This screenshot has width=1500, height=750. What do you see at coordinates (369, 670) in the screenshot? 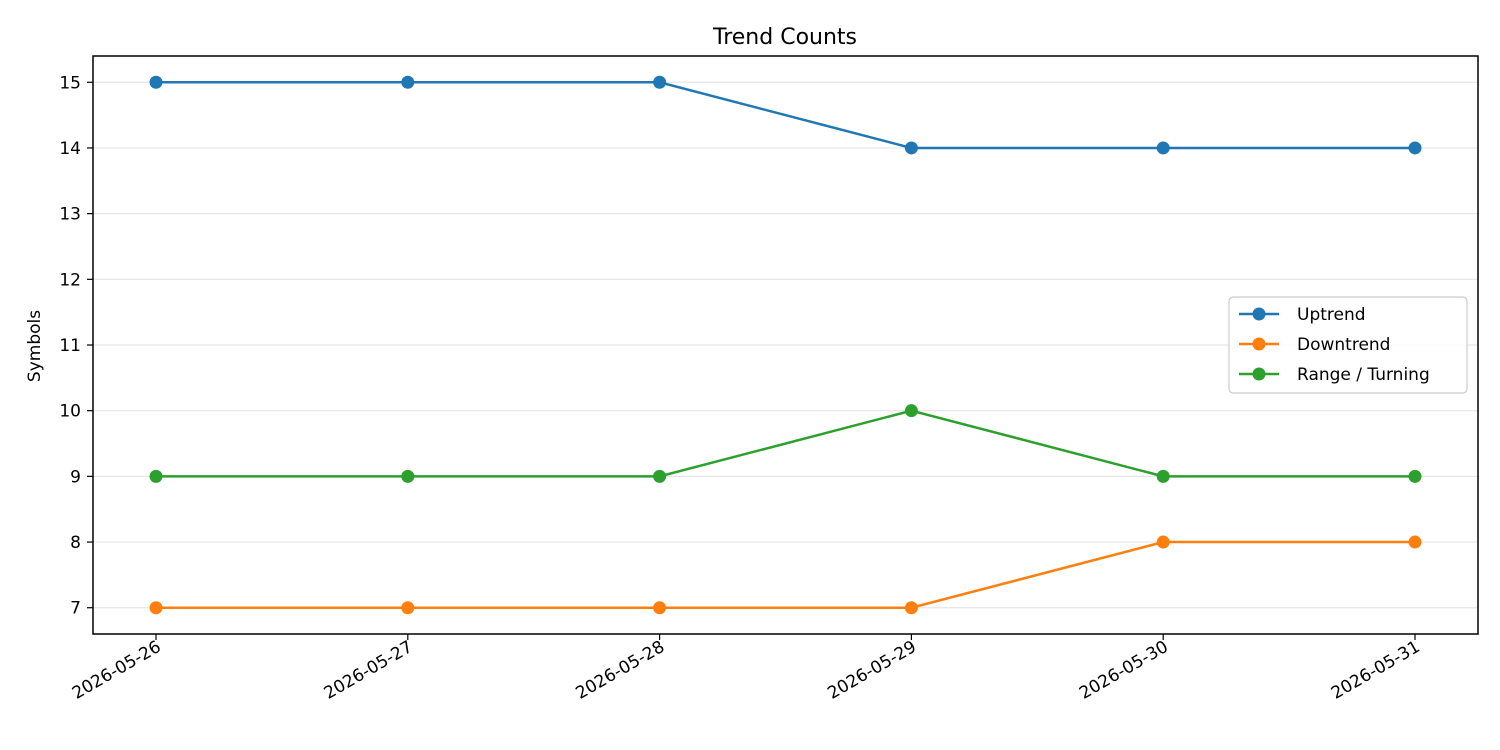
I see `x-tick-label: 2026-05-27` at bounding box center [369, 670].